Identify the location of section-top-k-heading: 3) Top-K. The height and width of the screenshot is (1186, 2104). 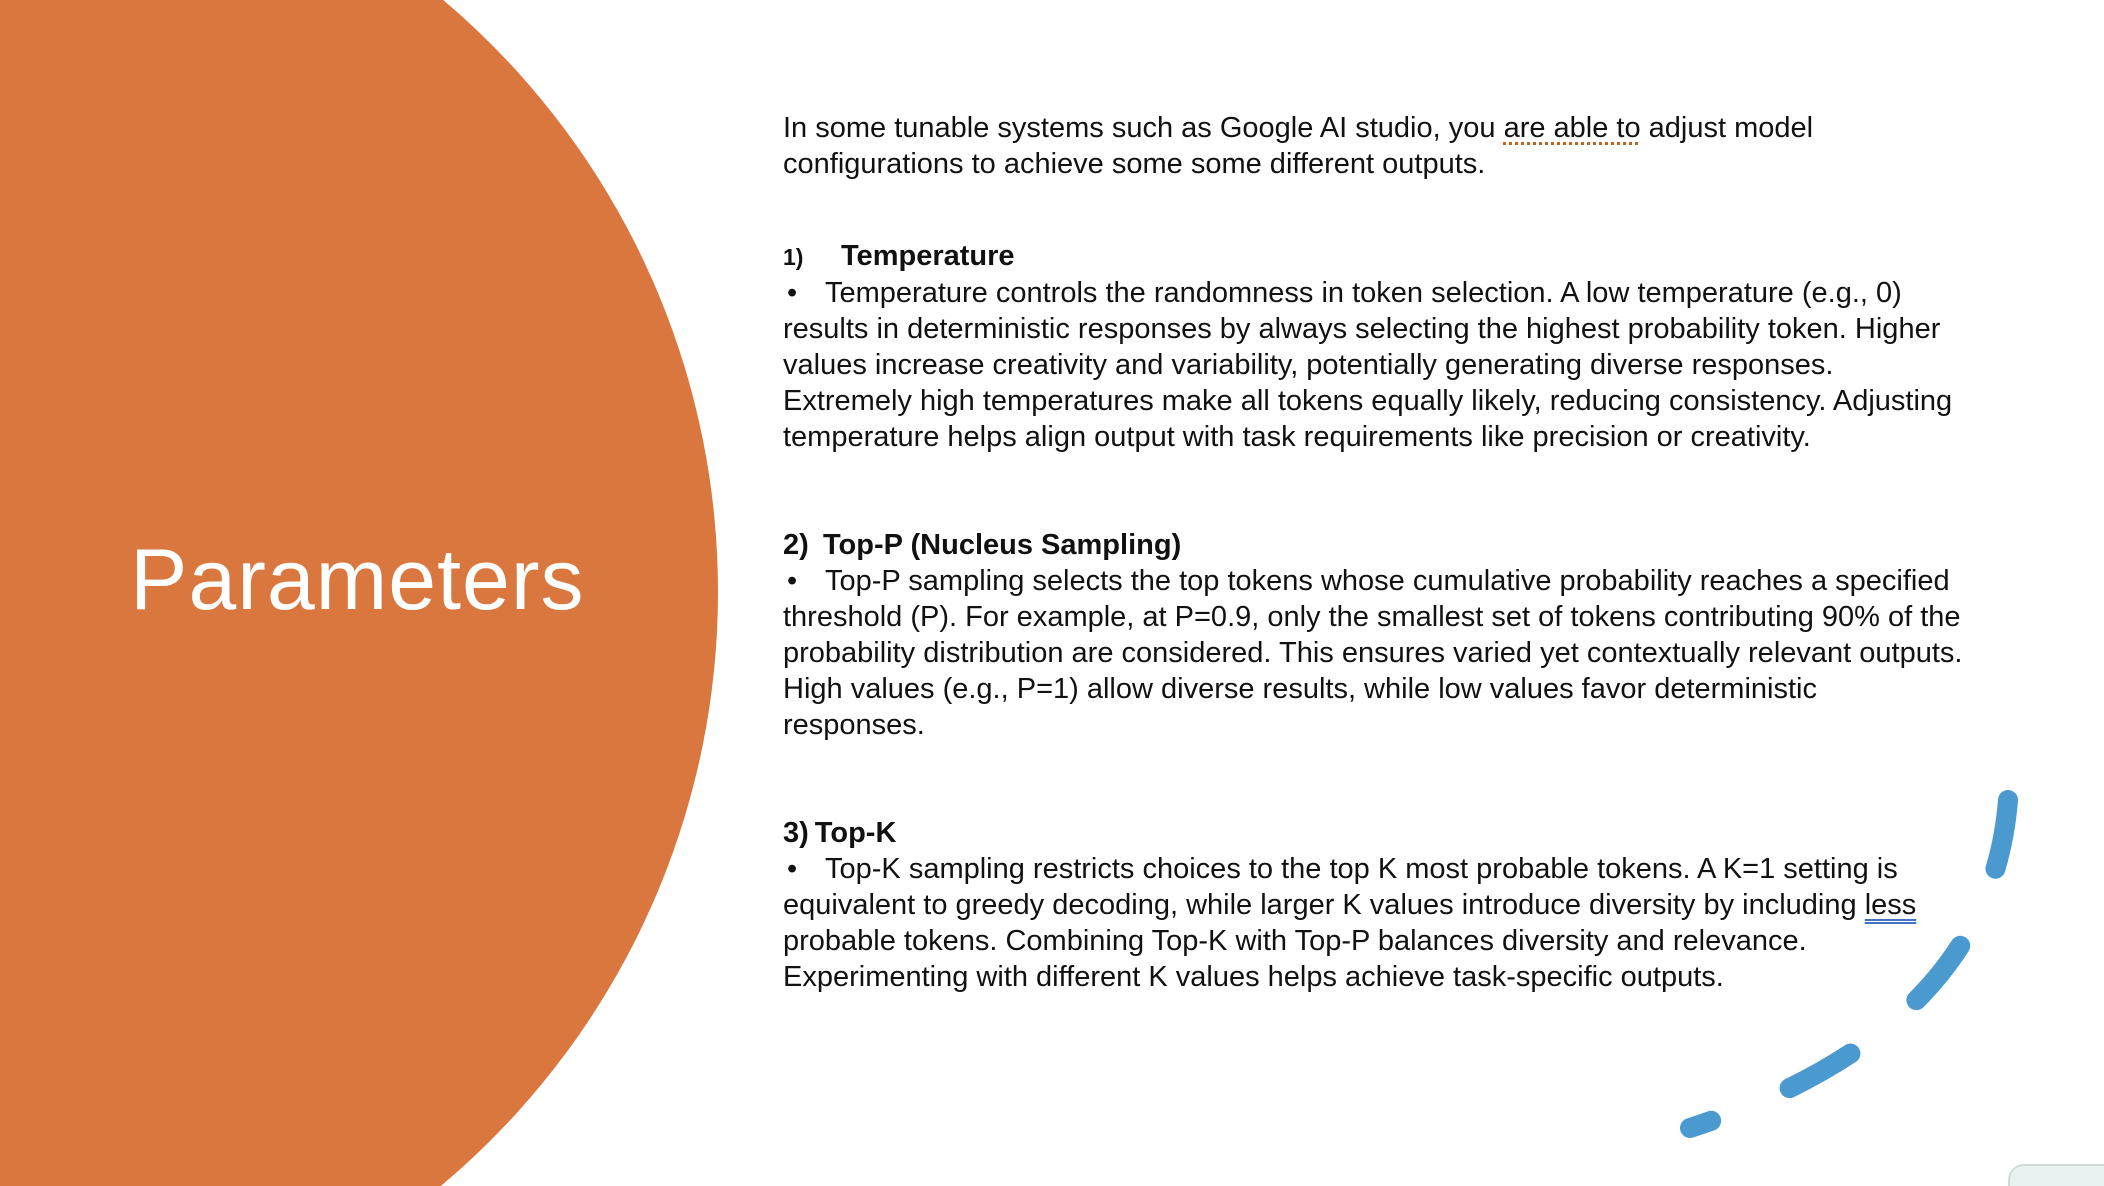
(1373, 833).